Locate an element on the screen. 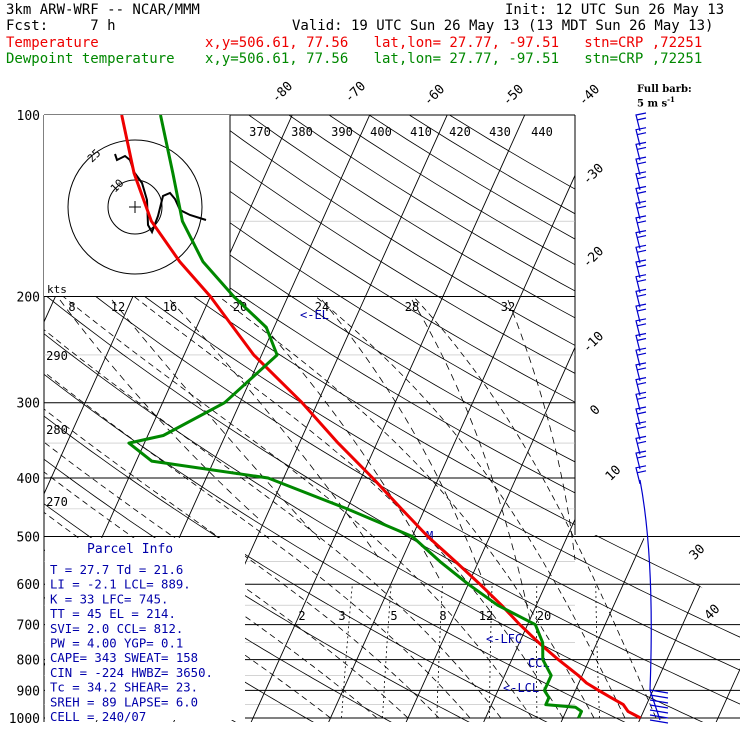 The height and width of the screenshot is (740, 740). parcel-info-box is located at coordinates (145, 629).